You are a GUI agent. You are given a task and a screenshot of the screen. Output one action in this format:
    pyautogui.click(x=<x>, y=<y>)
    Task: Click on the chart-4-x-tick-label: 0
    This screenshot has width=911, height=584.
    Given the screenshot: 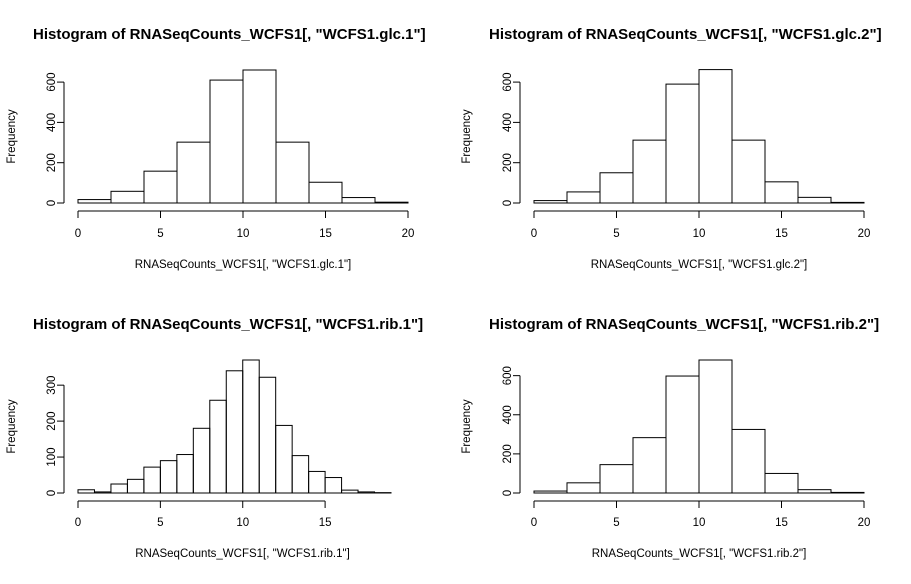 What is the action you would take?
    pyautogui.click(x=534, y=523)
    